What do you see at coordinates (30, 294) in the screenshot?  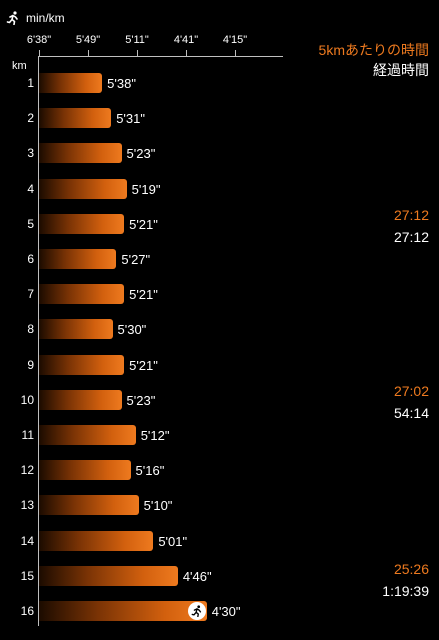 I see `km-row-label: 7` at bounding box center [30, 294].